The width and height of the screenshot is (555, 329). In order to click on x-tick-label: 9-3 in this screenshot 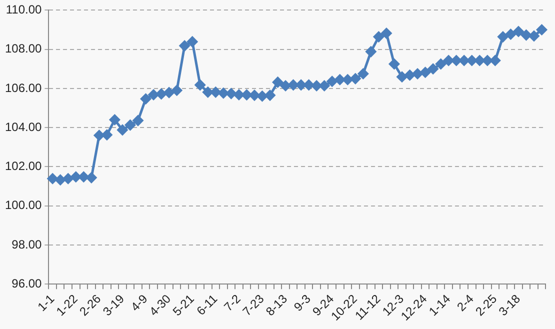, I will do `click(302, 303)`.